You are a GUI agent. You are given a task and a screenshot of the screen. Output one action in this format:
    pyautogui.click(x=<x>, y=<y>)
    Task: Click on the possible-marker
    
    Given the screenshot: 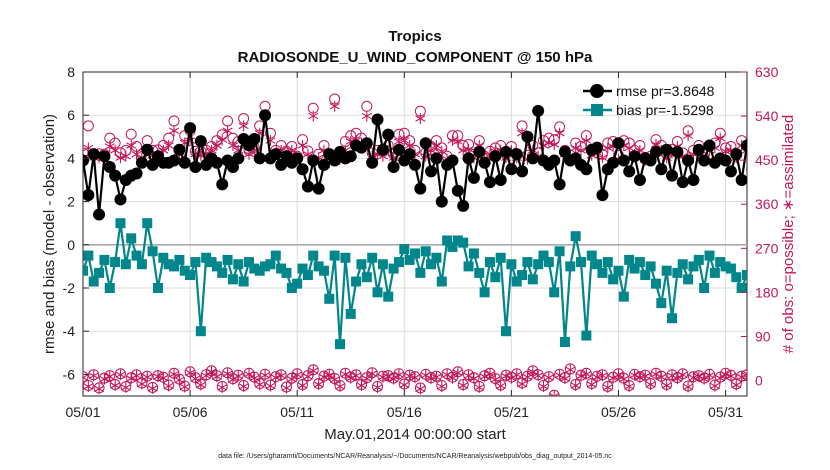 What is the action you would take?
    pyautogui.click(x=817, y=142)
    